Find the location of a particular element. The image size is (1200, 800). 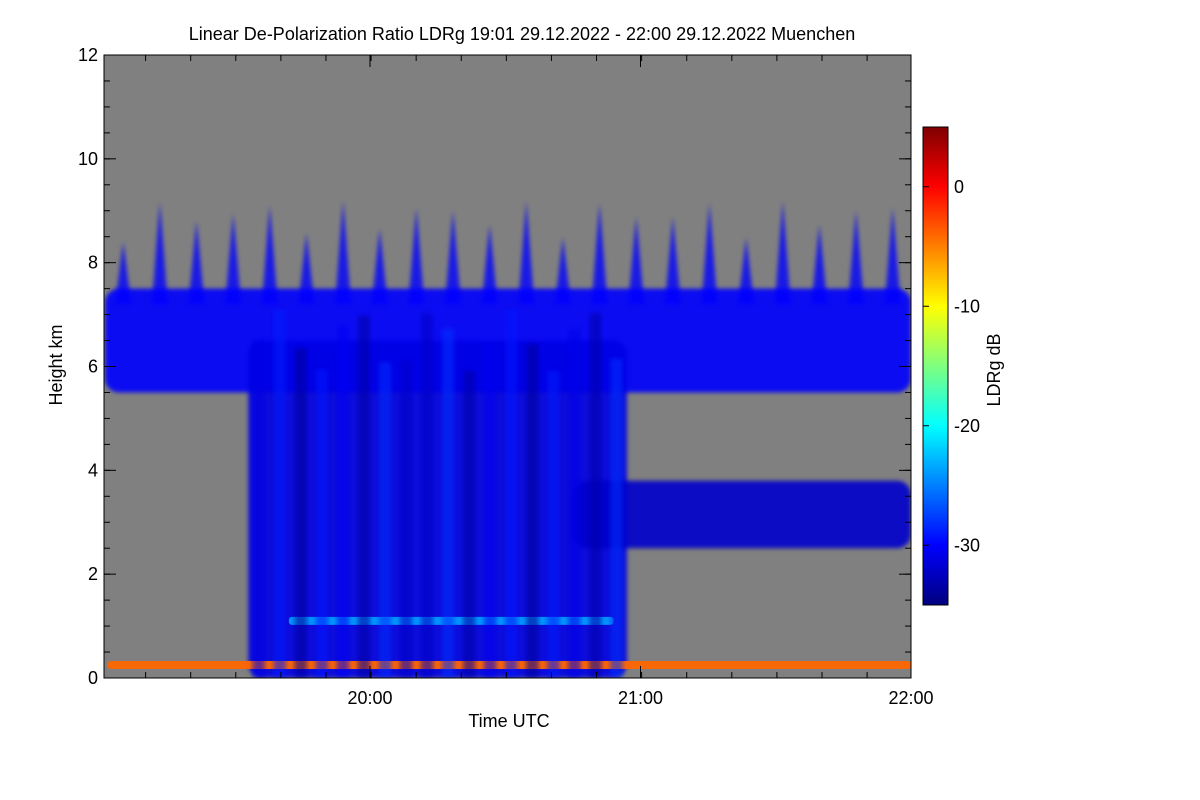

y-tick-label: 0 is located at coordinates (93, 678).